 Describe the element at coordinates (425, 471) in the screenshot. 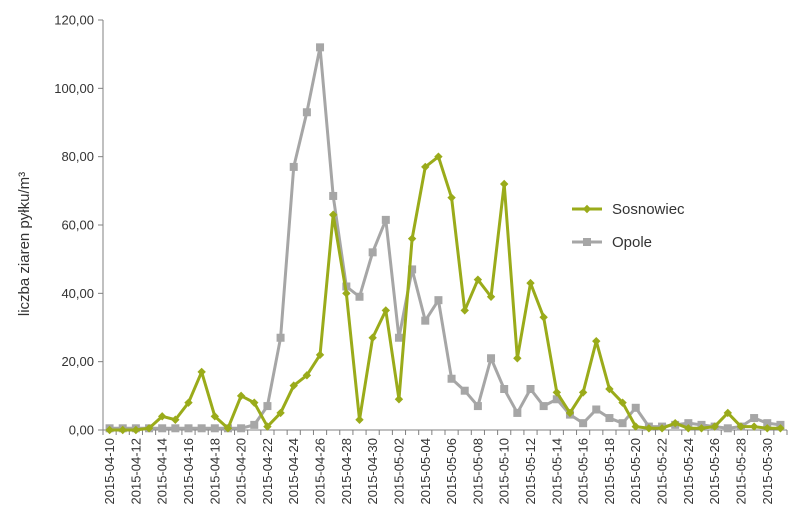

I see `x-tick-label: 2015-05-04` at that location.